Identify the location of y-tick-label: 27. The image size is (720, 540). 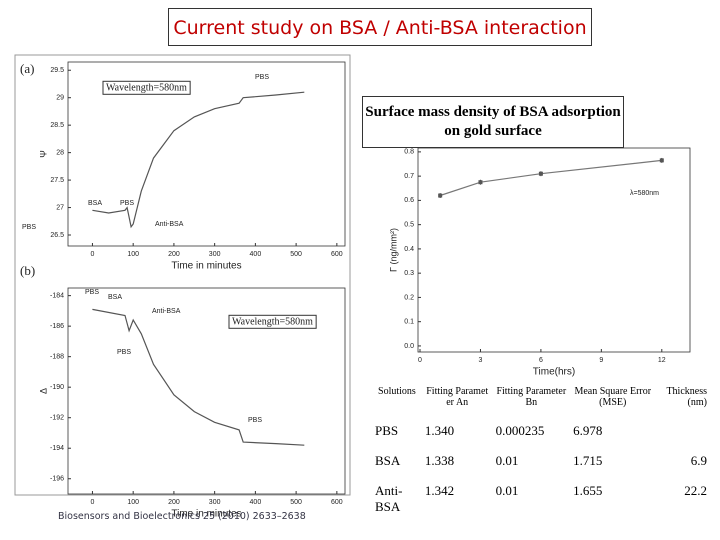
(60, 207).